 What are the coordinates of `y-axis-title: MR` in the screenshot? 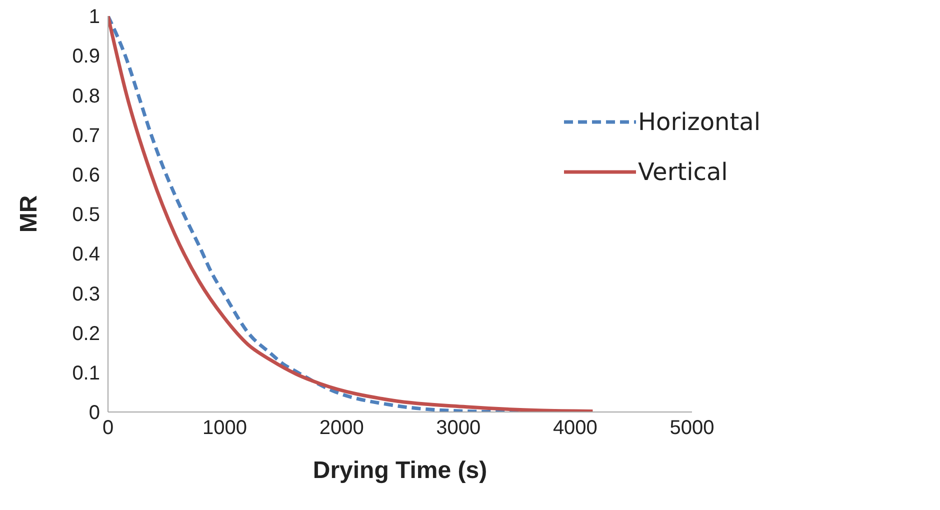 It's located at (29, 214).